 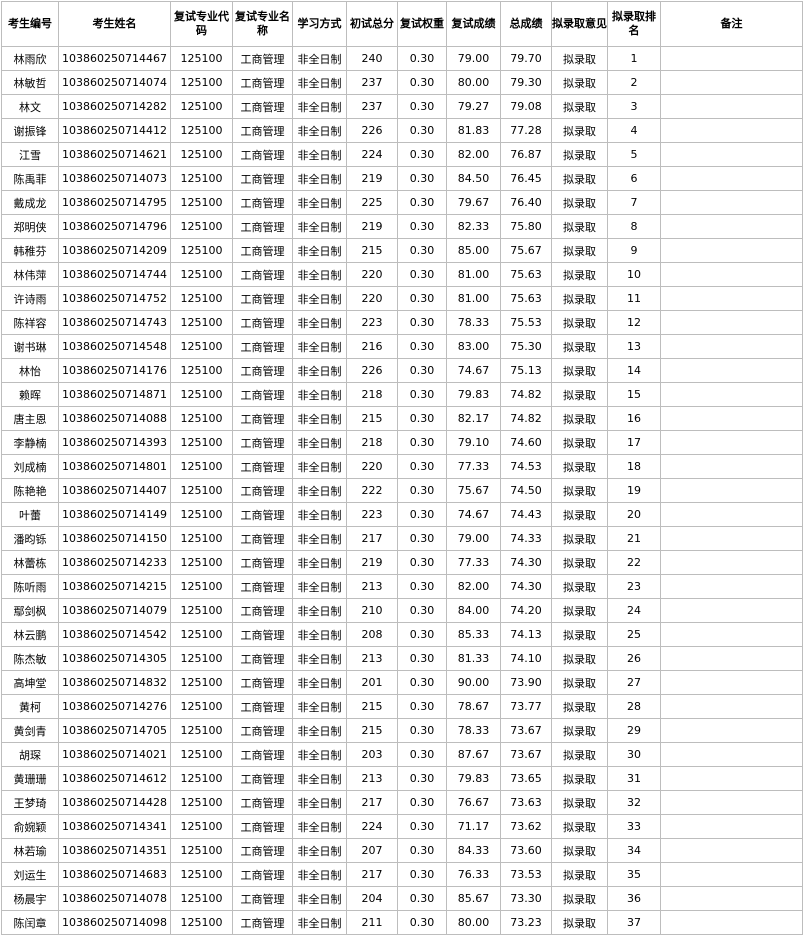 What do you see at coordinates (114, 922) in the screenshot?
I see `table-cell: 103860250714098` at bounding box center [114, 922].